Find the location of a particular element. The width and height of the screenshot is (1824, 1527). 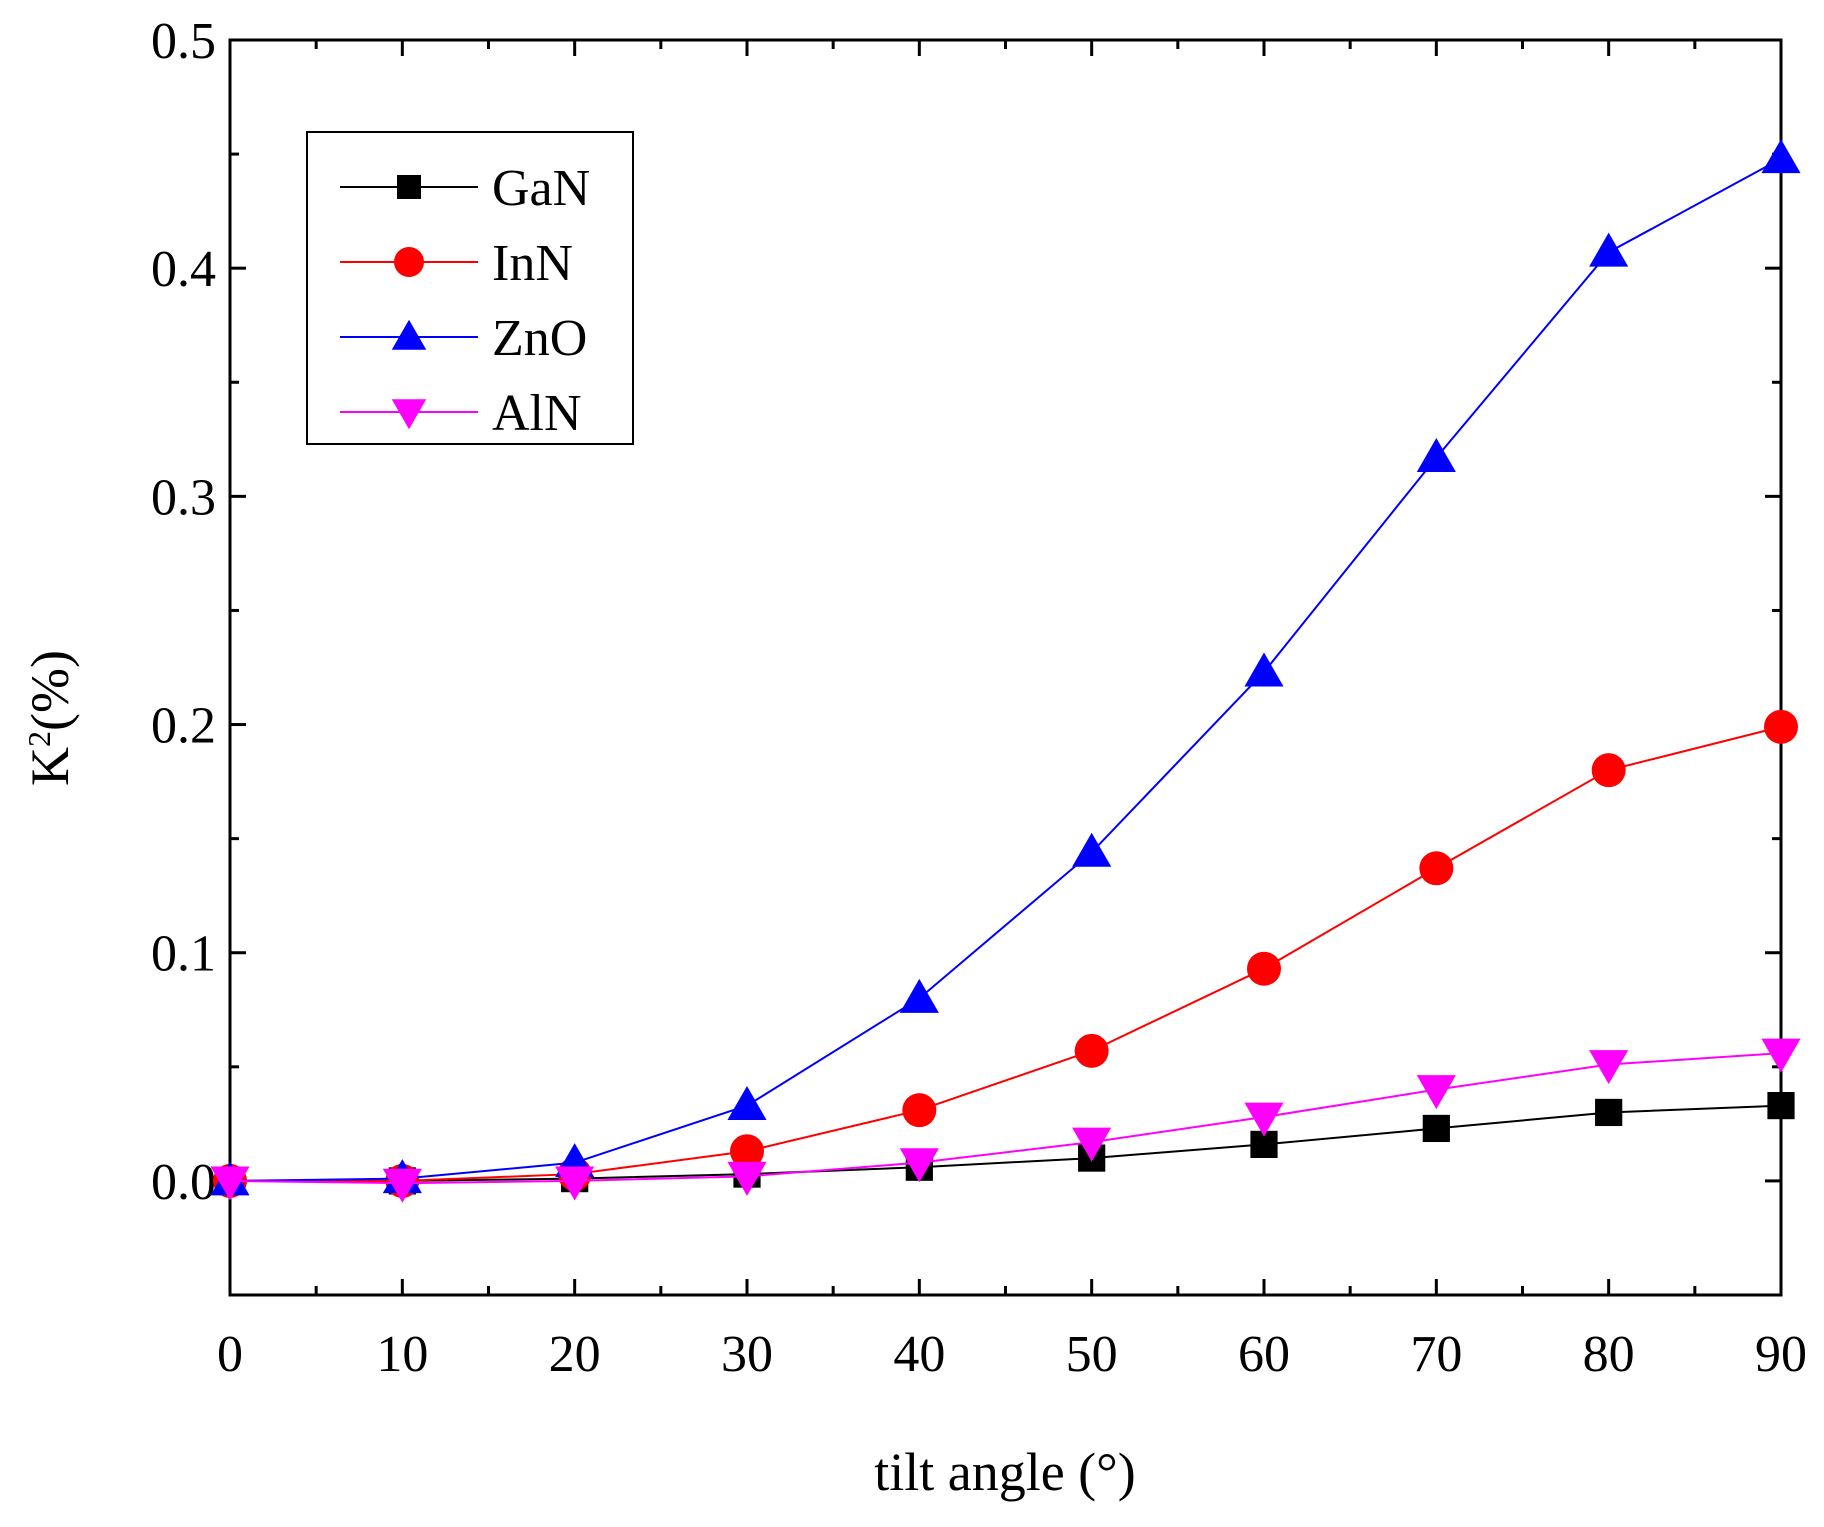

legend-label: ZnO is located at coordinates (539, 338).